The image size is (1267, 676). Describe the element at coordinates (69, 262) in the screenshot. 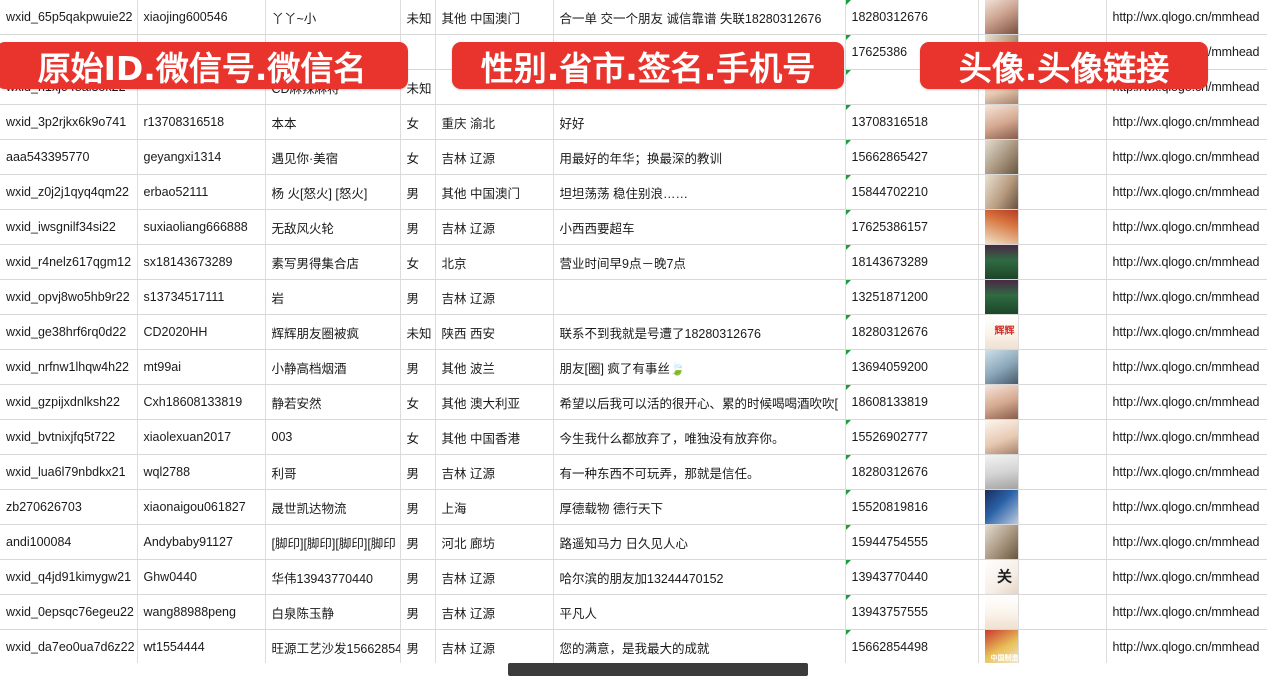

I see `cell-original-id: wxid_r4nelz617qgm12` at that location.